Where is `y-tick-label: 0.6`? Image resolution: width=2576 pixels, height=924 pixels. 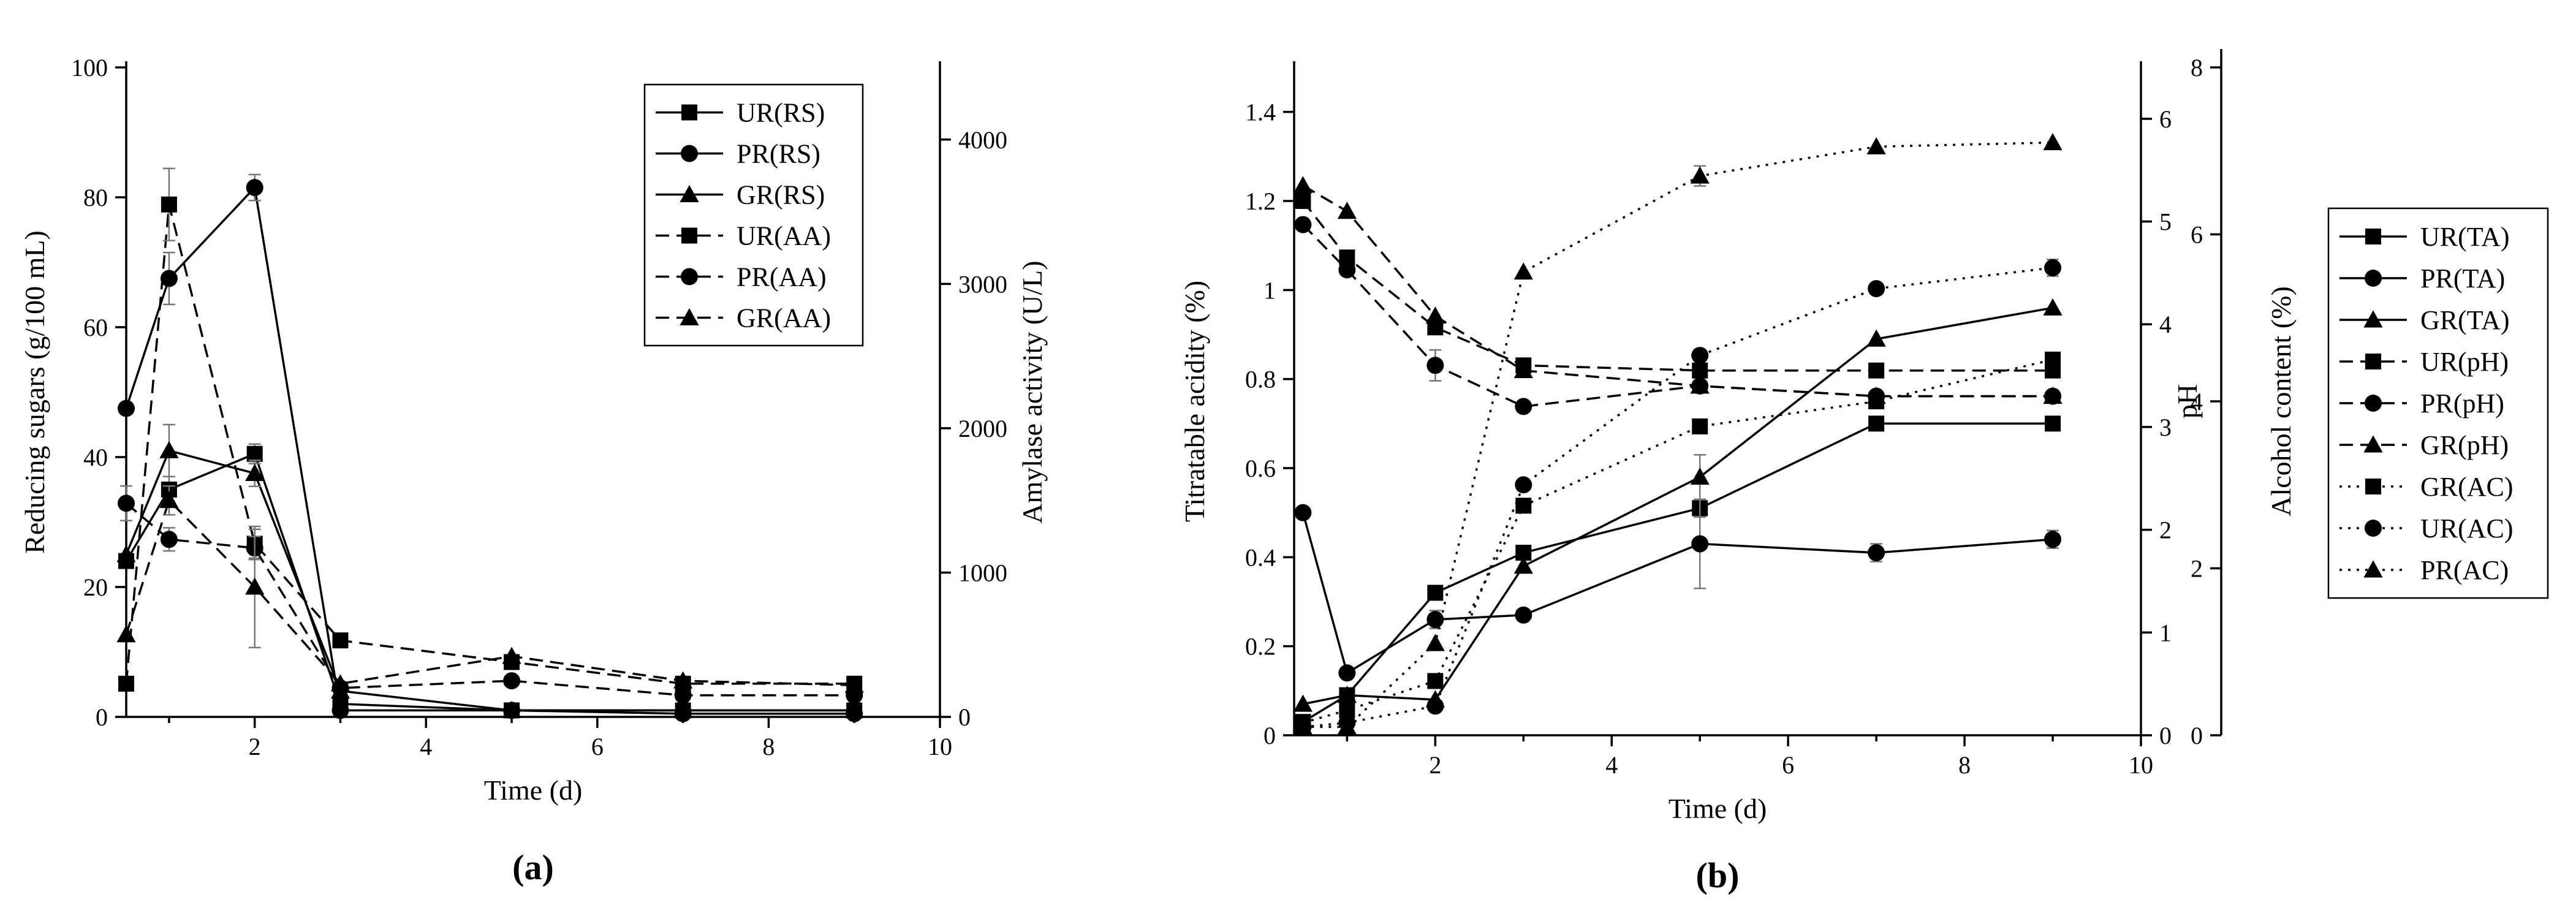
y-tick-label: 0.6 is located at coordinates (1260, 468).